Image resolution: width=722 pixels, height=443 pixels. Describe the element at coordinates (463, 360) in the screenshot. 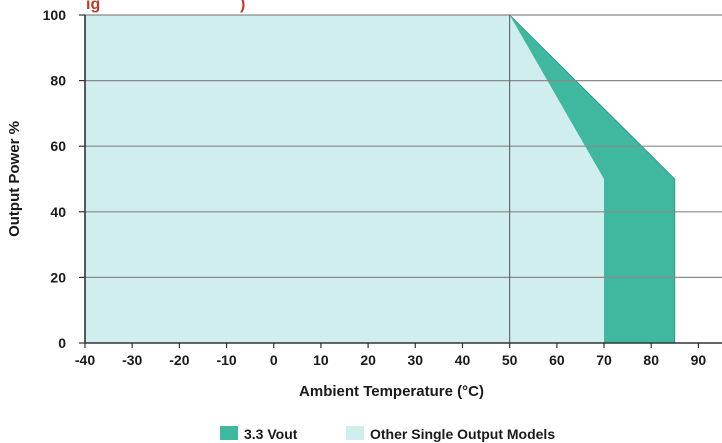

I see `x-tick-label-40: 40` at that location.